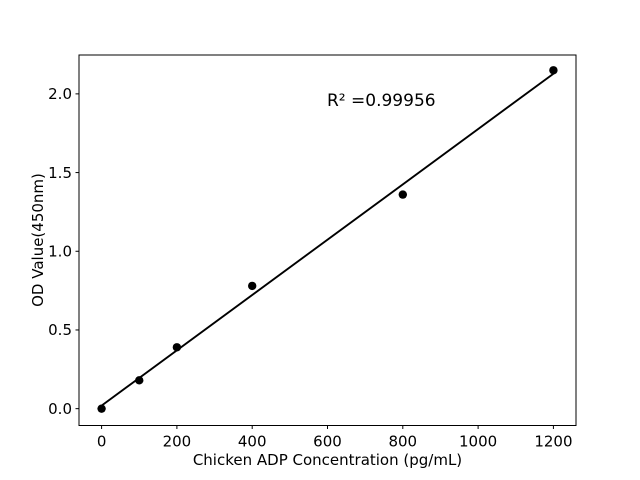  What do you see at coordinates (553, 442) in the screenshot?
I see `x-tick-label: 1200` at bounding box center [553, 442].